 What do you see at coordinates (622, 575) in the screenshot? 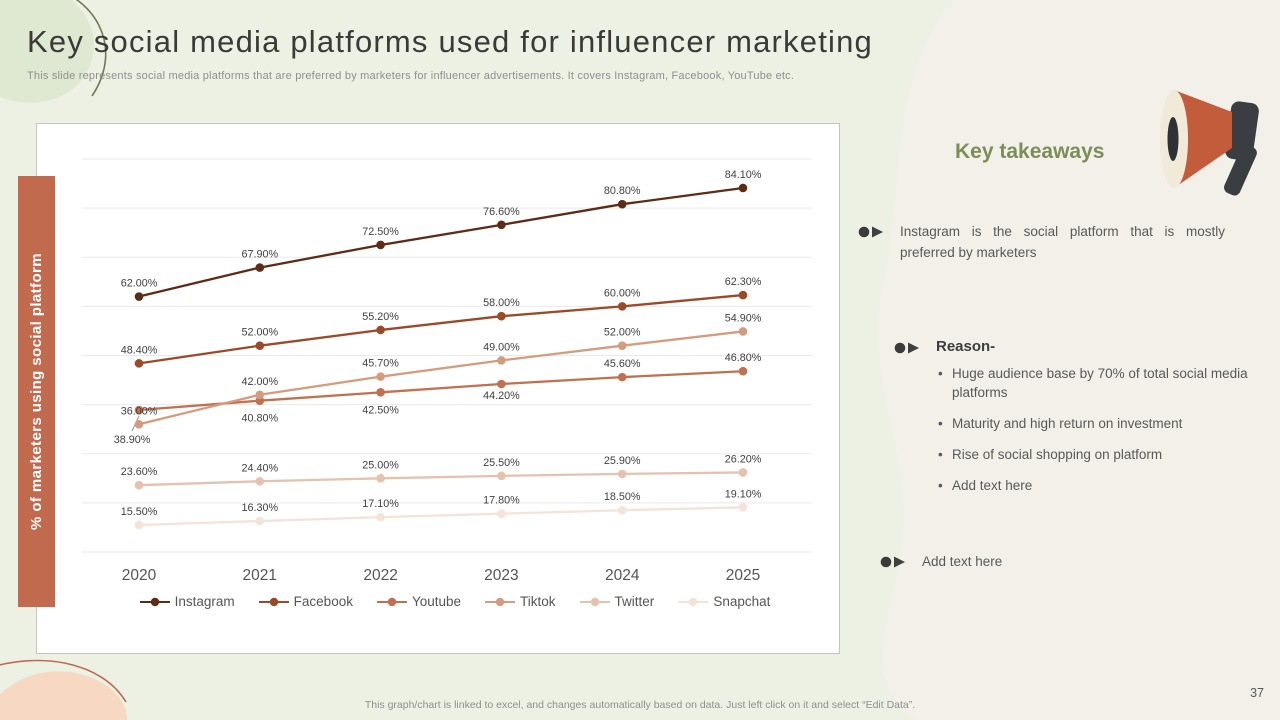
I see `svg-text: 2024` at bounding box center [622, 575].